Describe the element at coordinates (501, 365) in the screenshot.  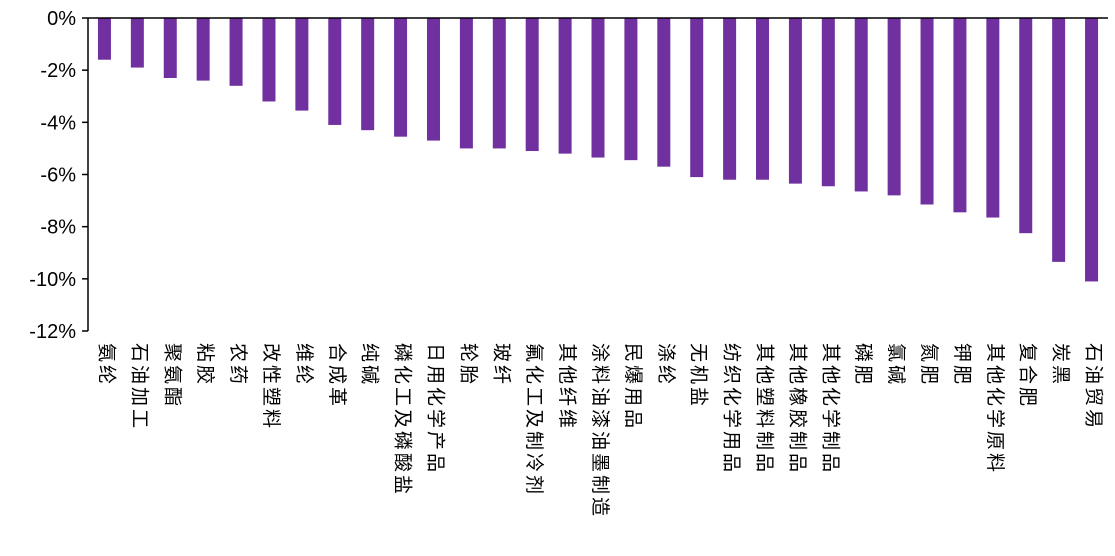
I see `x-category-label: 玻纤` at that location.